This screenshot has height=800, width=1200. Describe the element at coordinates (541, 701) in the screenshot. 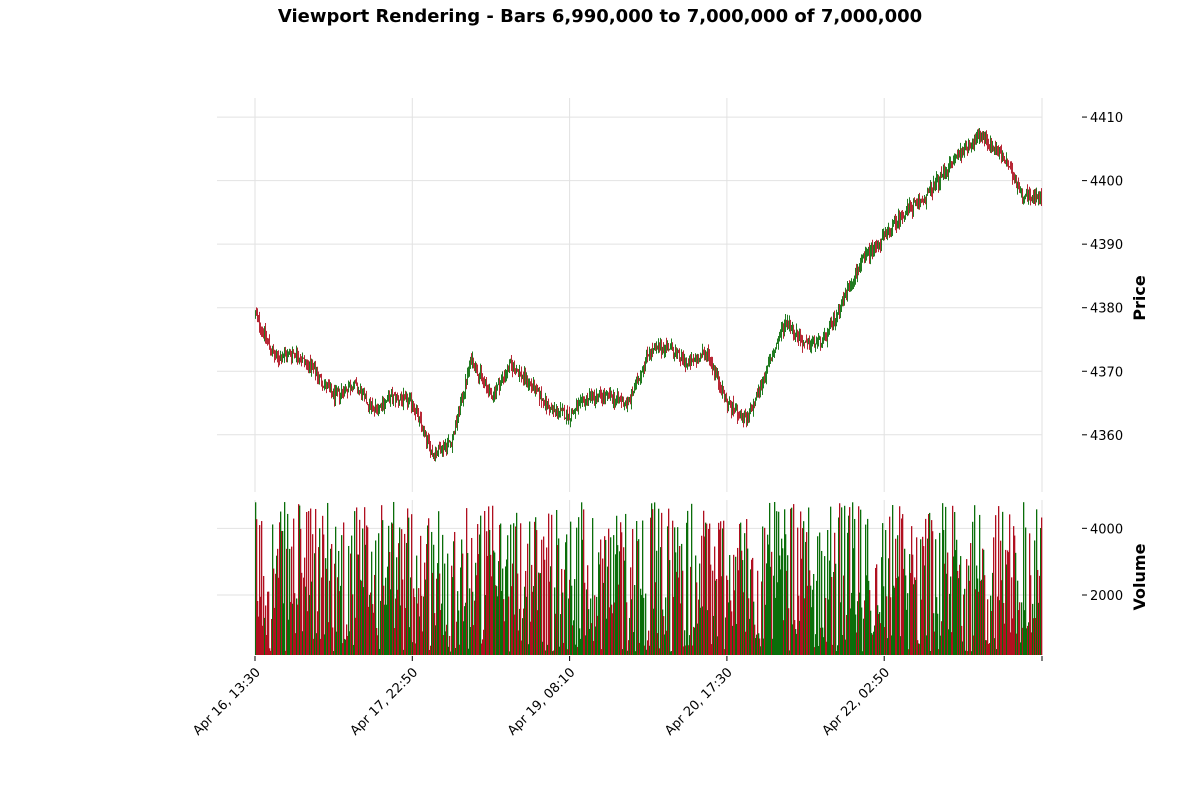

I see `x-tick-label: Apr 19, 08:10` at that location.